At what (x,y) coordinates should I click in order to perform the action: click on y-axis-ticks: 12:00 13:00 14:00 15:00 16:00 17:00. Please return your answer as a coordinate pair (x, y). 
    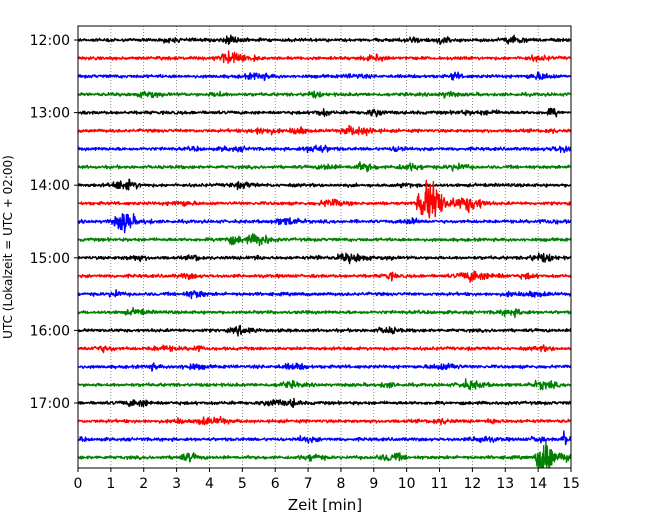
    Looking at the image, I should click on (54, 222).